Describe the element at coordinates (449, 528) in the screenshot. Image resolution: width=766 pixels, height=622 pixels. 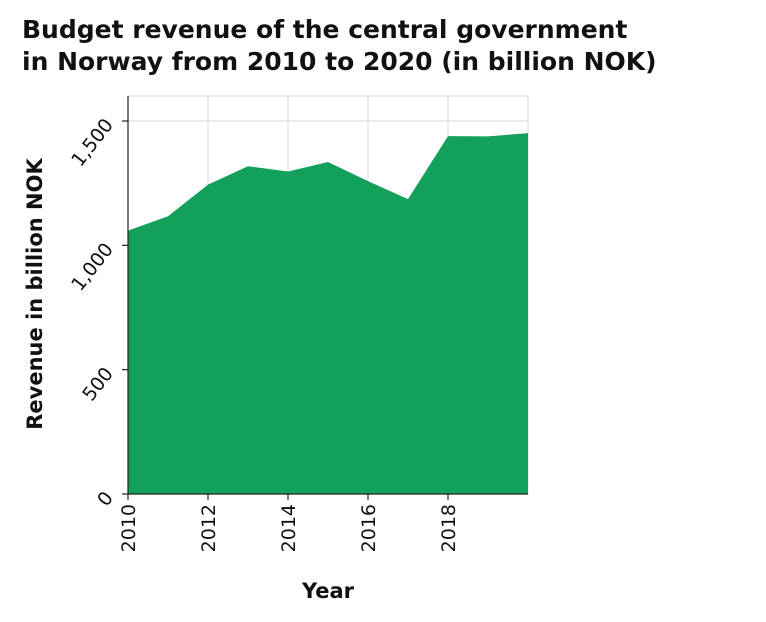
I see `x-tick-label: 2018` at that location.